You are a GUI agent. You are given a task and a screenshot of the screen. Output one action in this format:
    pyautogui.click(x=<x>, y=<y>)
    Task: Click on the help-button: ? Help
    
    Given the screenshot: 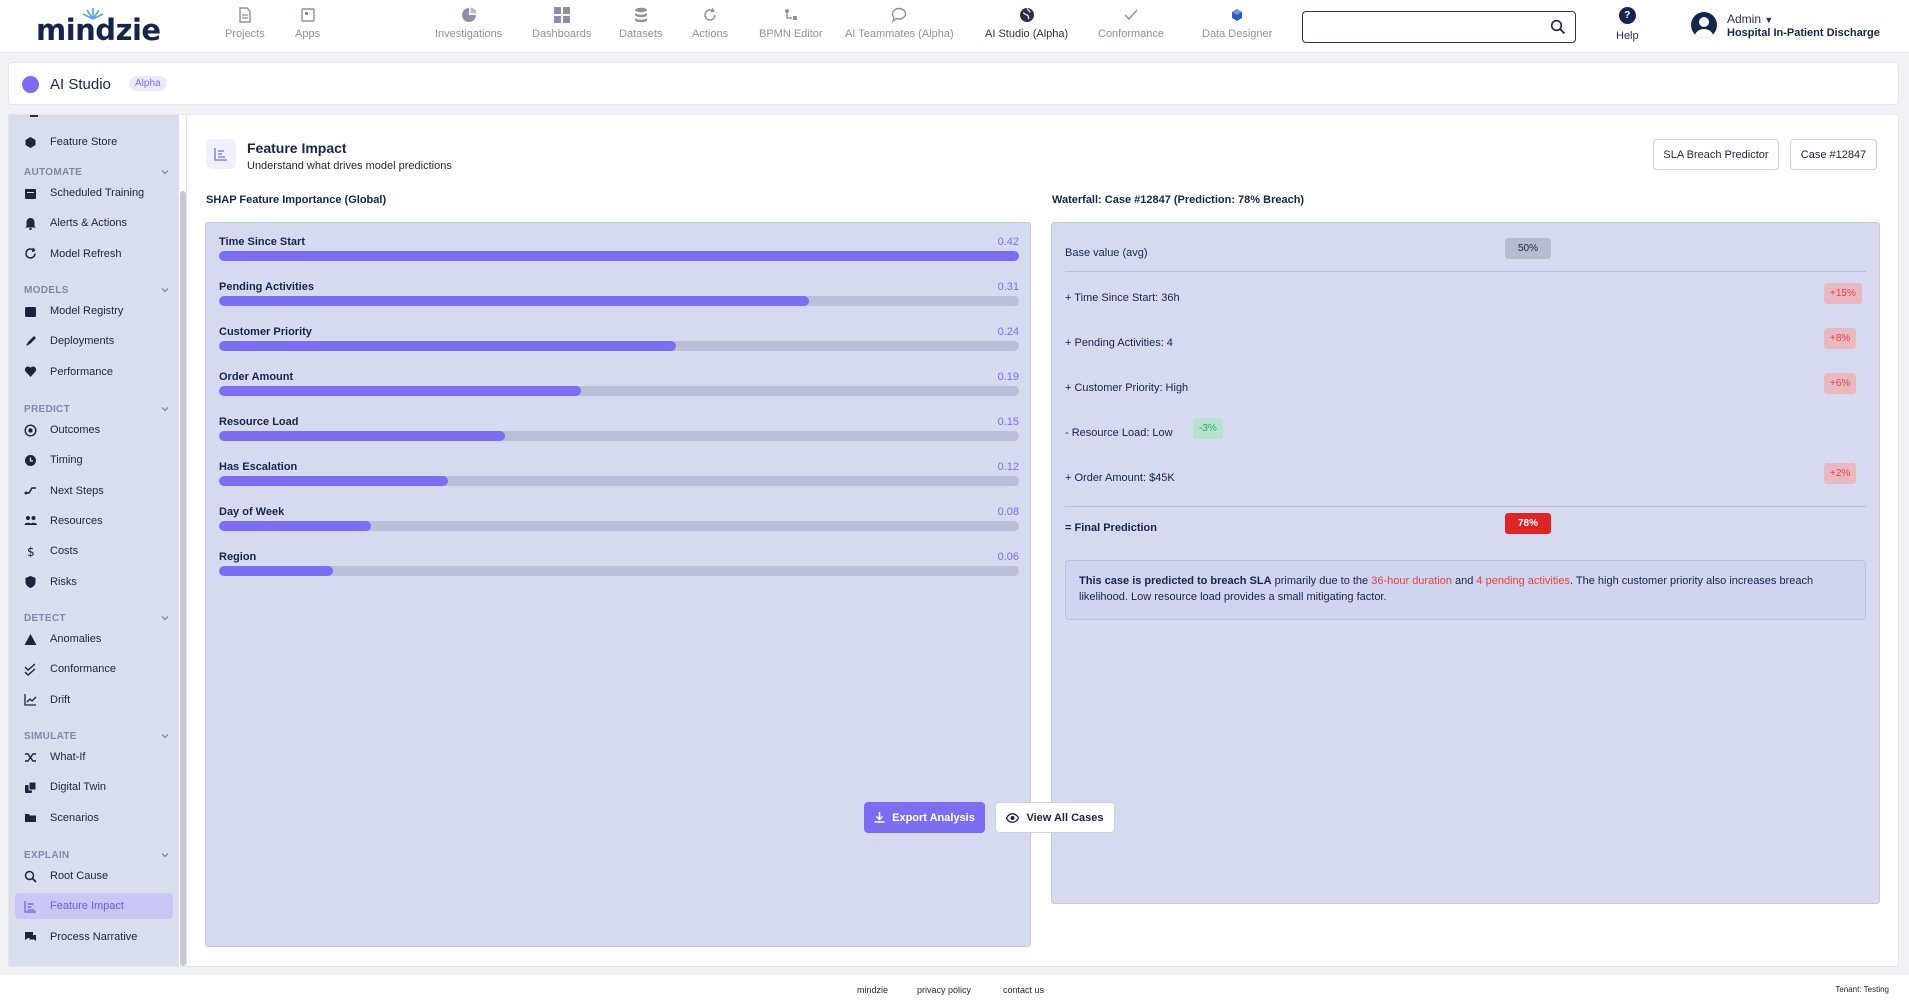 What is the action you would take?
    pyautogui.click(x=1627, y=24)
    